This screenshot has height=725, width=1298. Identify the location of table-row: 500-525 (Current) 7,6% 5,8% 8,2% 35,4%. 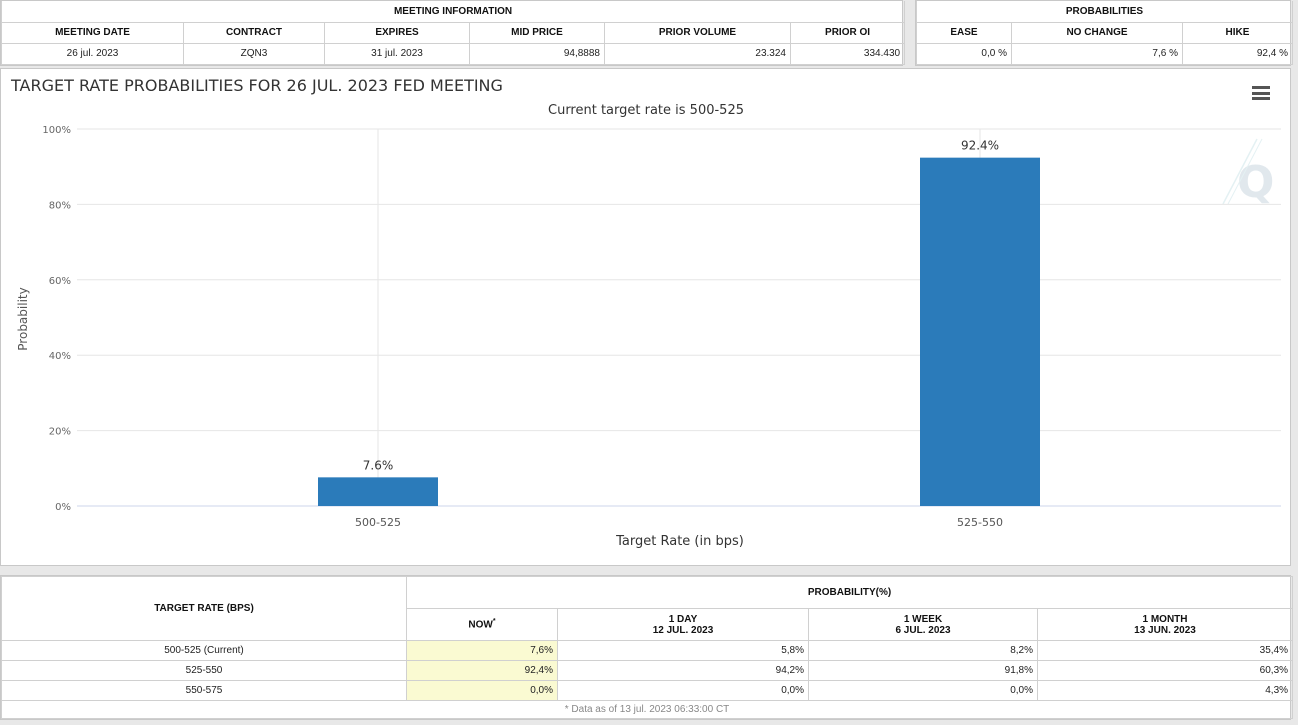
(647, 650).